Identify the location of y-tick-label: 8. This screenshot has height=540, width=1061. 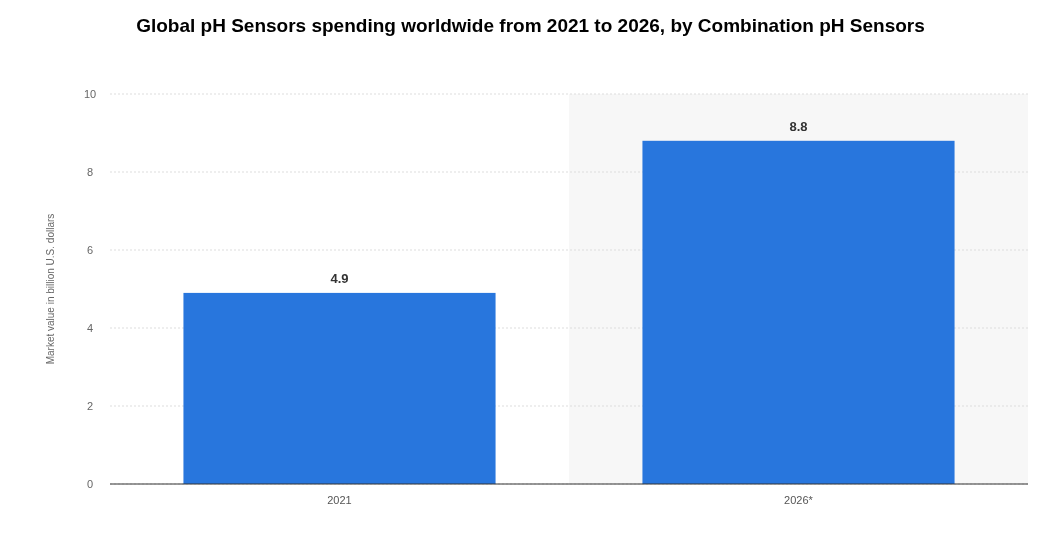
(90, 172).